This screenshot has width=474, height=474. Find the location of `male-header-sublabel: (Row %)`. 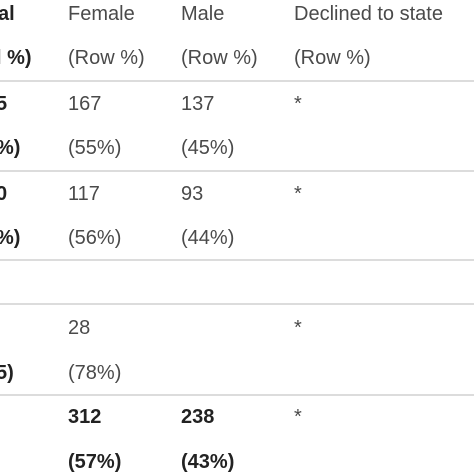

male-header-sublabel: (Row %) is located at coordinates (219, 58).